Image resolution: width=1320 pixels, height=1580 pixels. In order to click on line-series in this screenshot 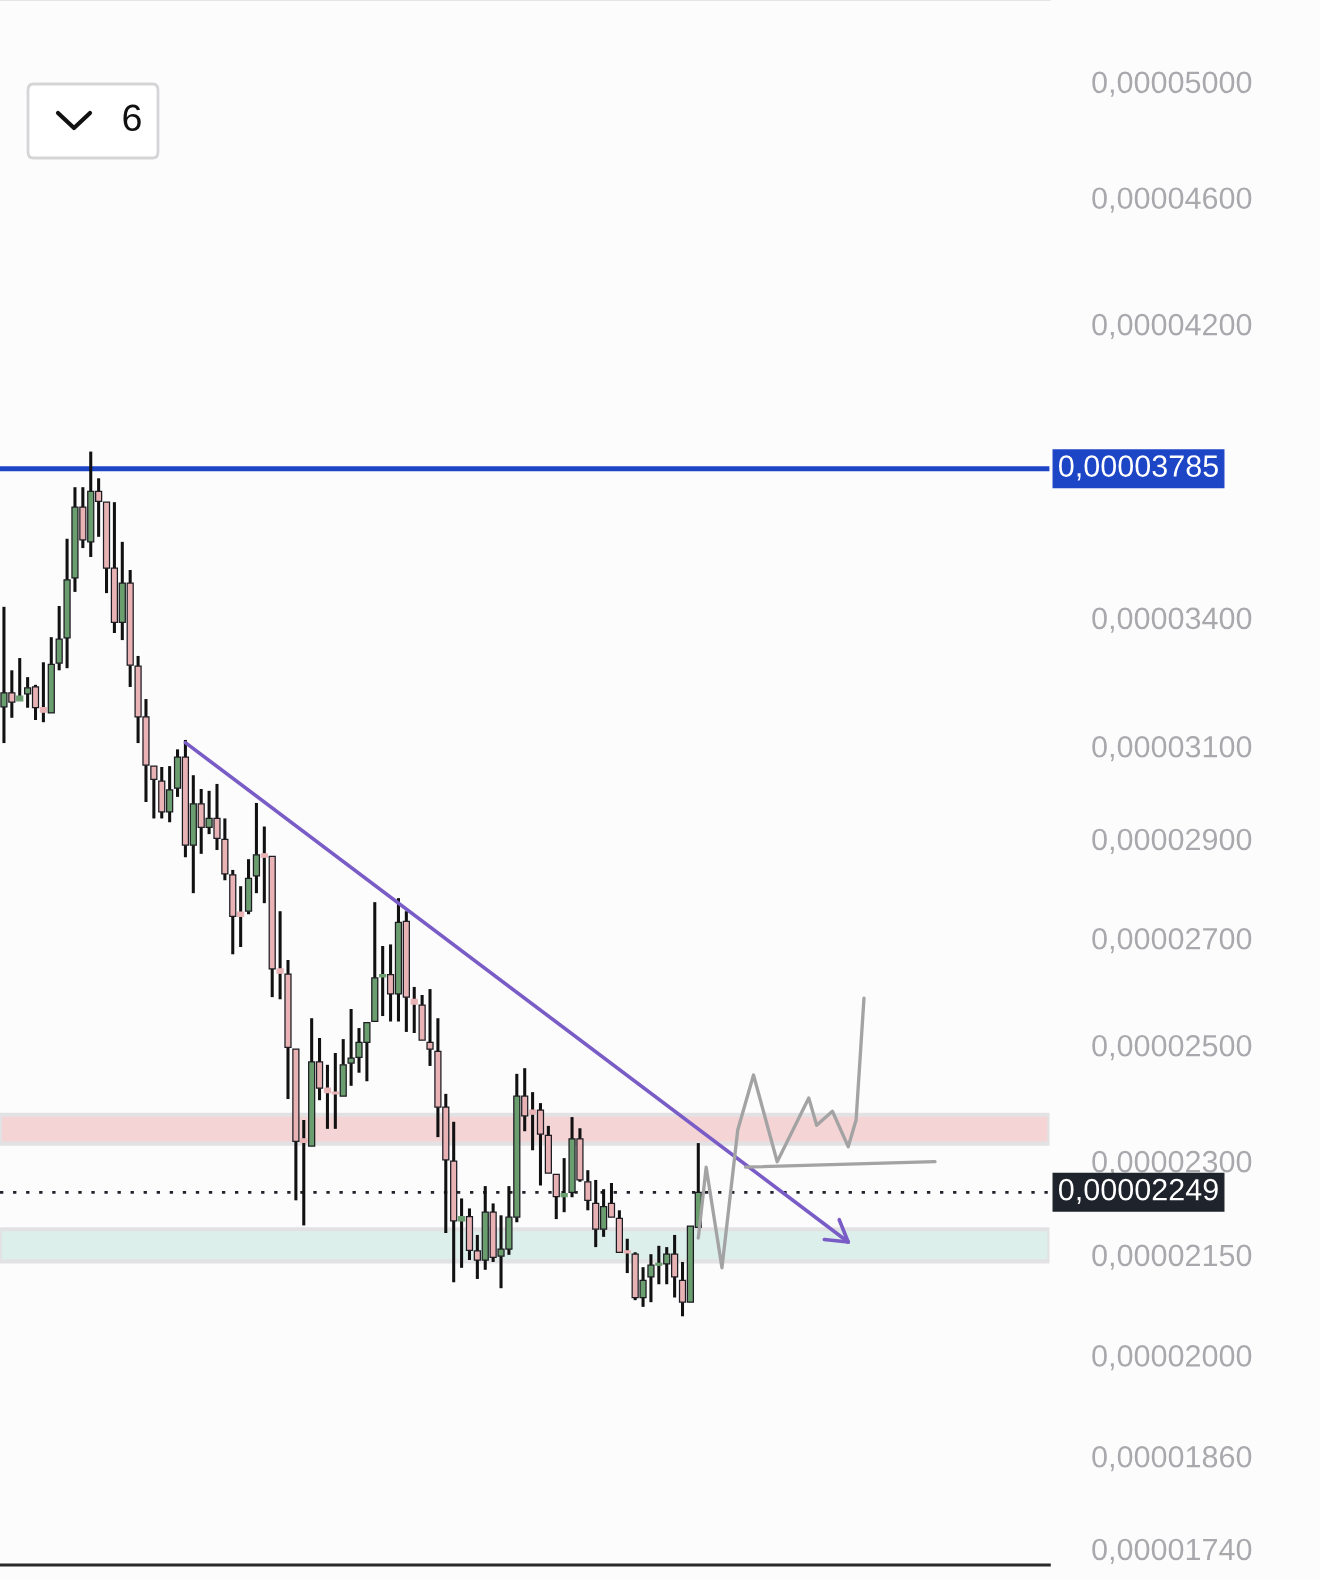, I will do `click(781, 1133)`.